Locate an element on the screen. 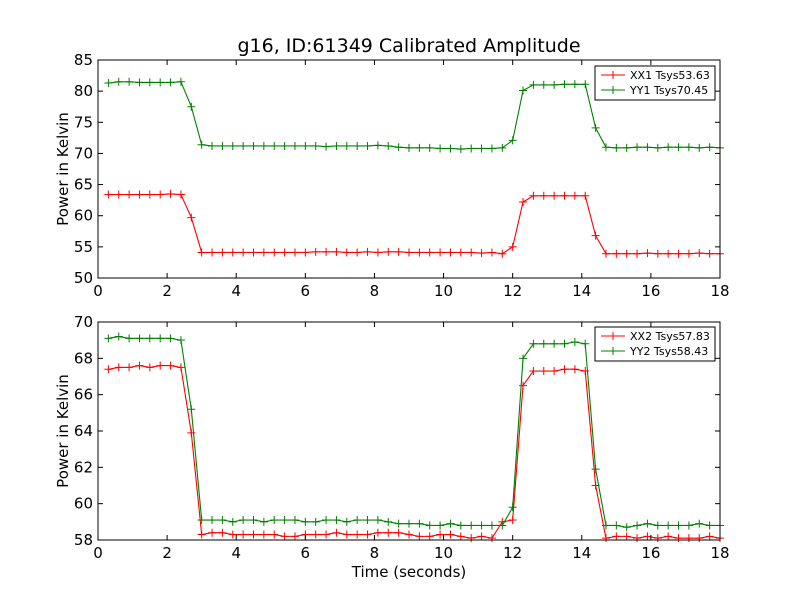  x-tick-label: 0 is located at coordinates (98, 553).